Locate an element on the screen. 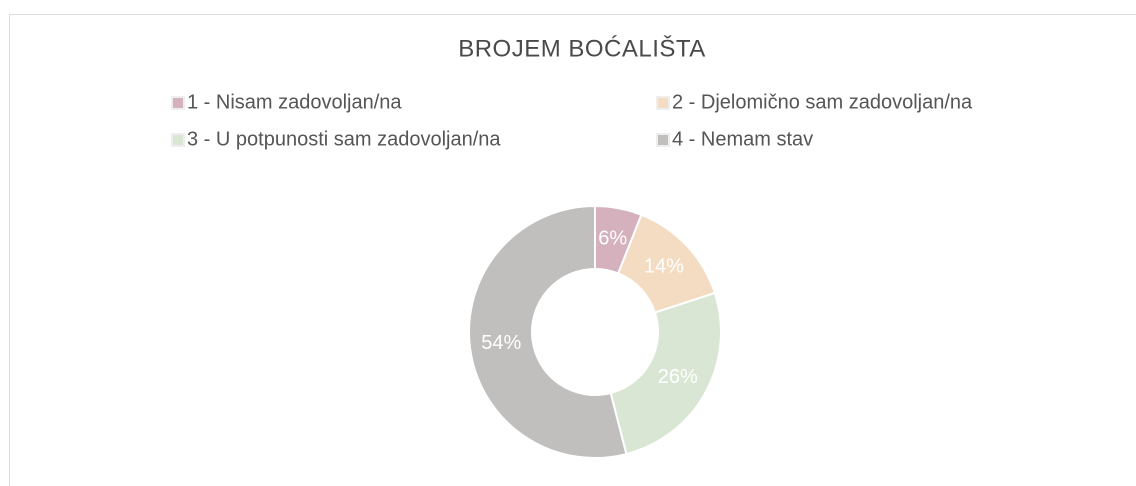 The width and height of the screenshot is (1136, 486). legend-label: 4 - Nemam stav is located at coordinates (742, 139).